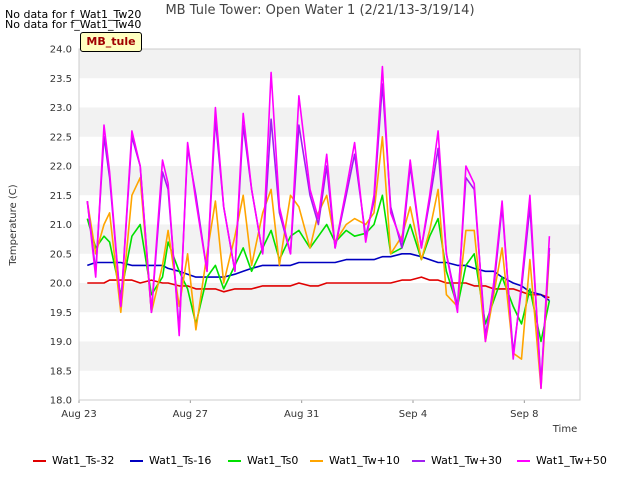 Image resolution: width=640 pixels, height=480 pixels. Describe the element at coordinates (524, 414) in the screenshot. I see `x-tick-label: Sep 8` at that location.